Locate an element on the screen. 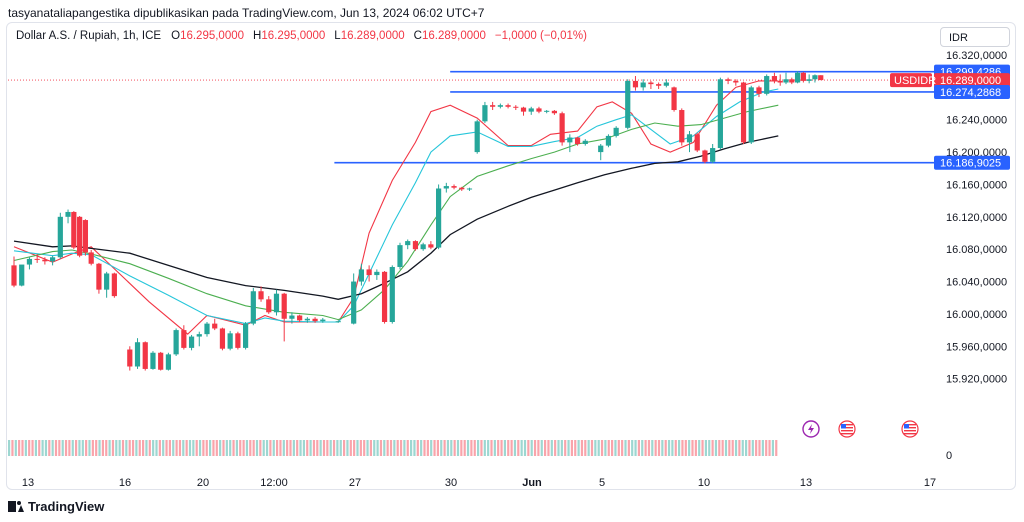 The image size is (1024, 522). currency-selector: IDR is located at coordinates (975, 37).